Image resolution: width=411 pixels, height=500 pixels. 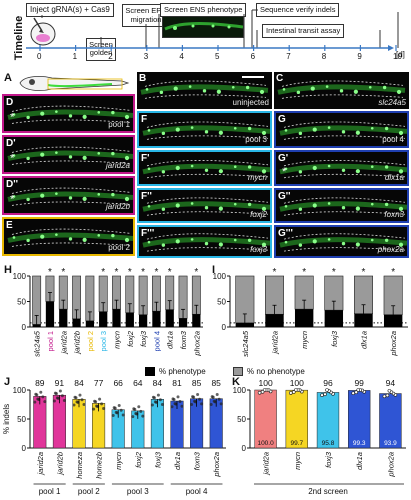 What do you see at coordinates (284, 172) in the screenshot?
I see `asterisk-icon: *` at bounding box center [284, 172].